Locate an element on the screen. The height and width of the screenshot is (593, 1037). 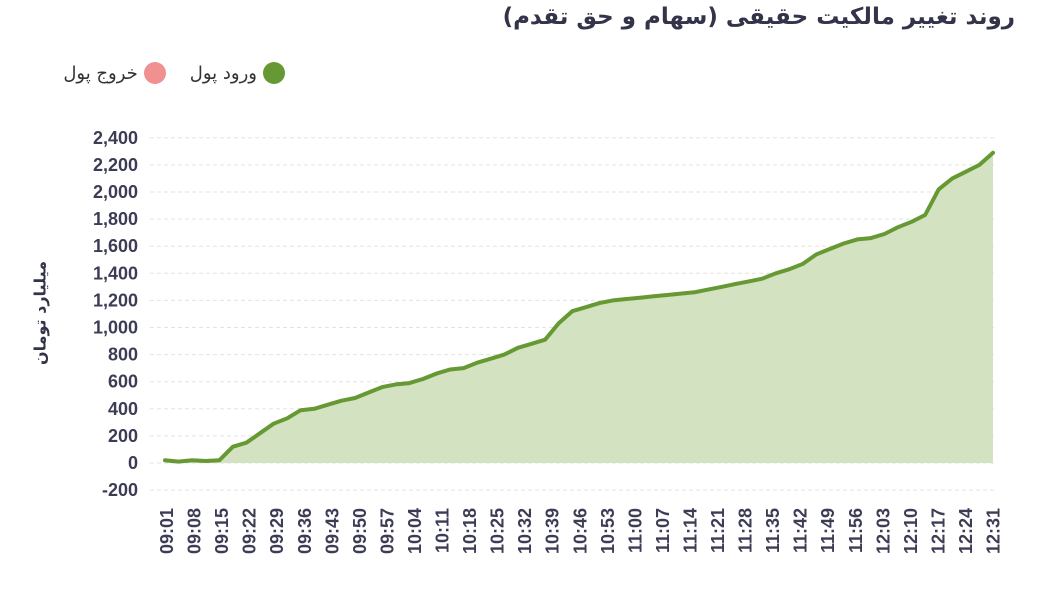
x-tick-label: 10:46 is located at coordinates (580, 531).